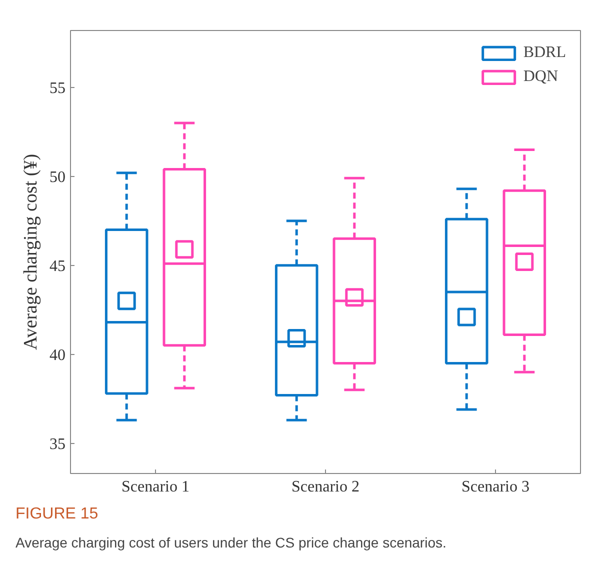 The height and width of the screenshot is (565, 614). Describe the element at coordinates (31, 252) in the screenshot. I see `y-axis-title: Average charging cost (¥)` at that location.